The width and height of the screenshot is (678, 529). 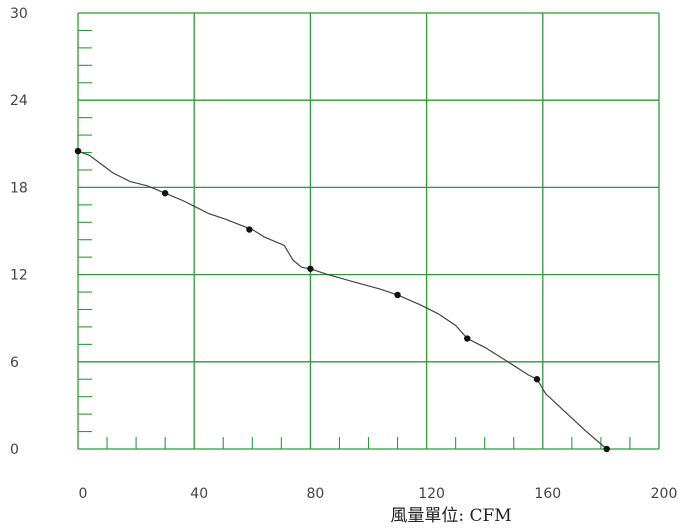 What do you see at coordinates (19, 232) in the screenshot?
I see `y-tick-labels: 0 6 12 18 24 30` at bounding box center [19, 232].